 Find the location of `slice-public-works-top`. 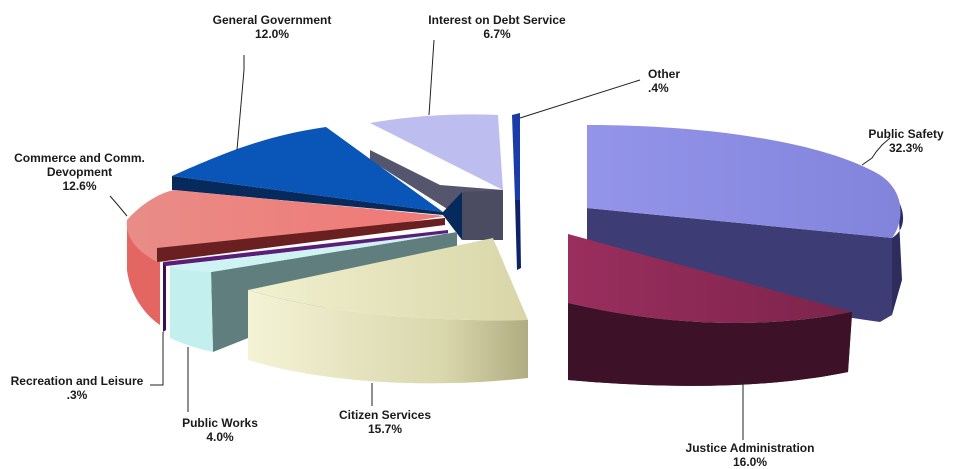

slice-public-works-top is located at coordinates (313, 252).